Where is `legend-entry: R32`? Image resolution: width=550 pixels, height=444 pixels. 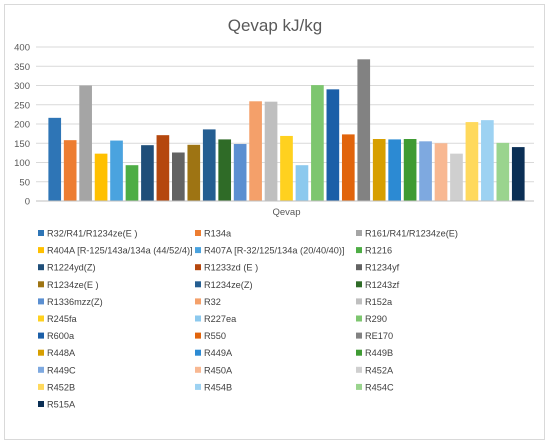
legend-entry: R32 is located at coordinates (208, 302).